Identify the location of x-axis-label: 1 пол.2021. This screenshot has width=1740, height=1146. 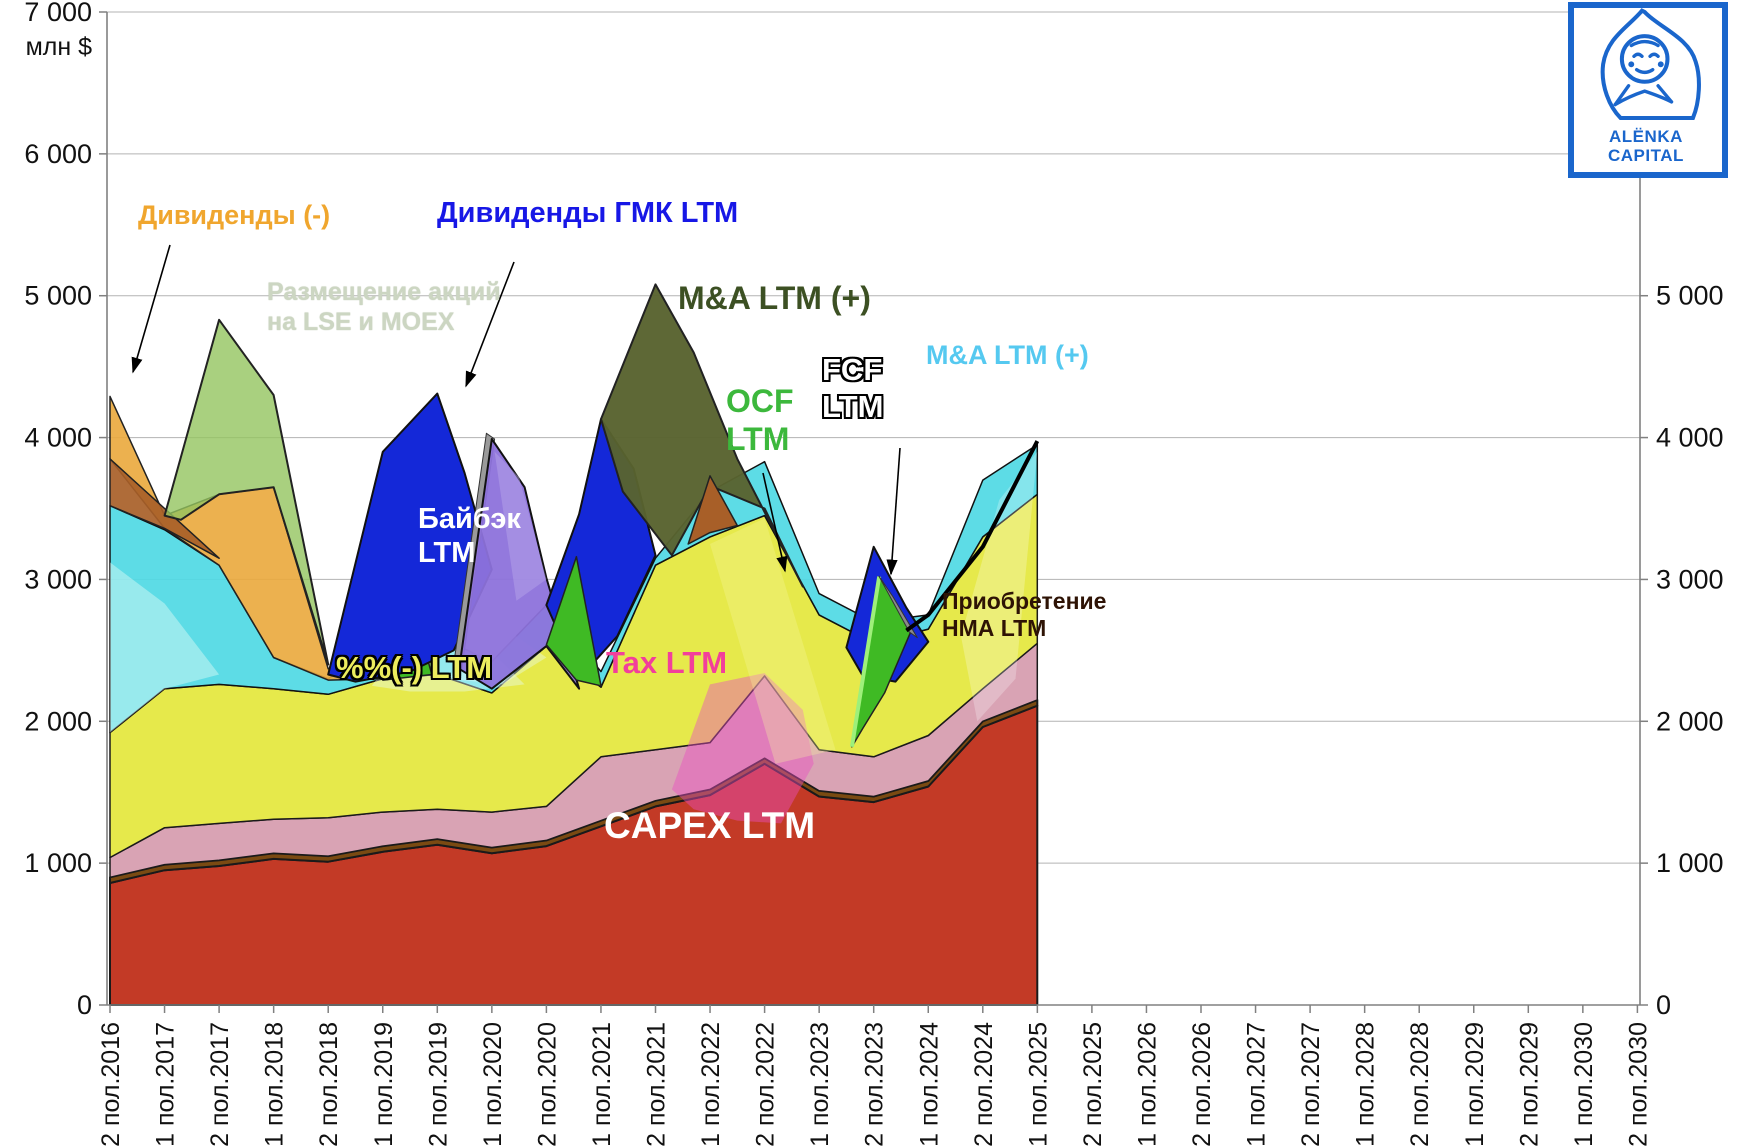
(602, 1084).